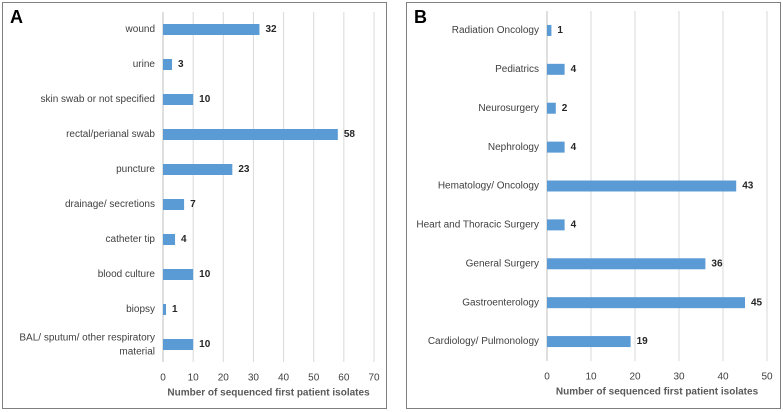  Describe the element at coordinates (717, 263) in the screenshot. I see `value-label: 36` at that location.